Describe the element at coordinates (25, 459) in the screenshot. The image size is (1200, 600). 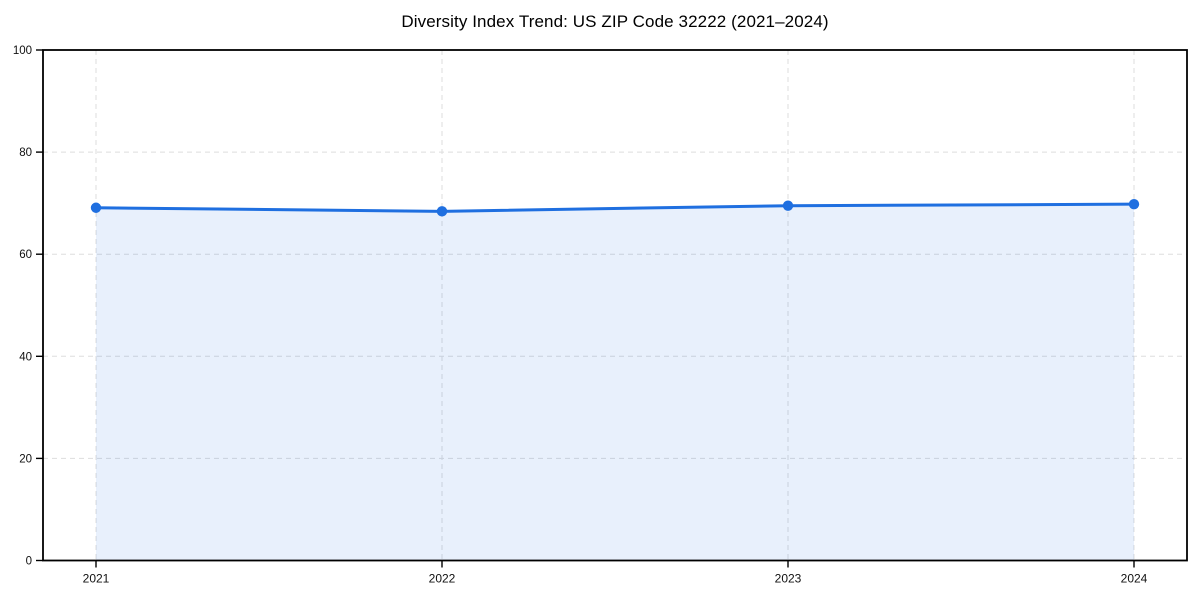
I see `y-tick-label-20: 20` at that location.